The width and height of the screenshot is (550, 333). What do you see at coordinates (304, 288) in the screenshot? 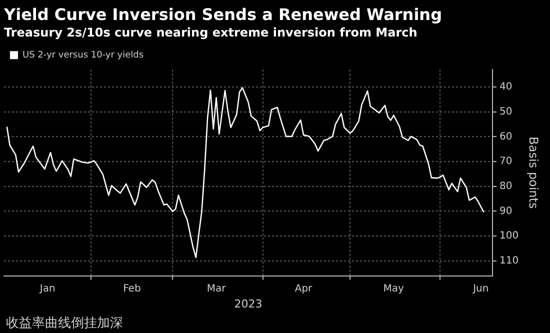
I see `x-tick-label: Apr` at bounding box center [304, 288].